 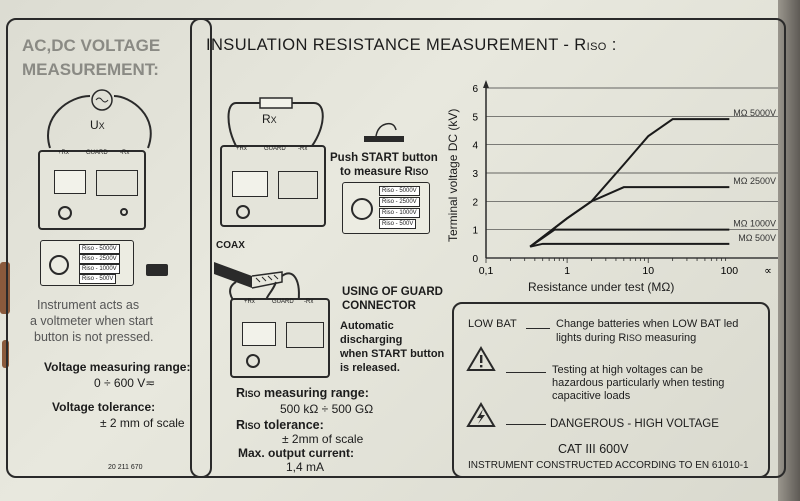 I want to click on voltmeter-note-line1: Instrument acts as, so click(x=88, y=305).